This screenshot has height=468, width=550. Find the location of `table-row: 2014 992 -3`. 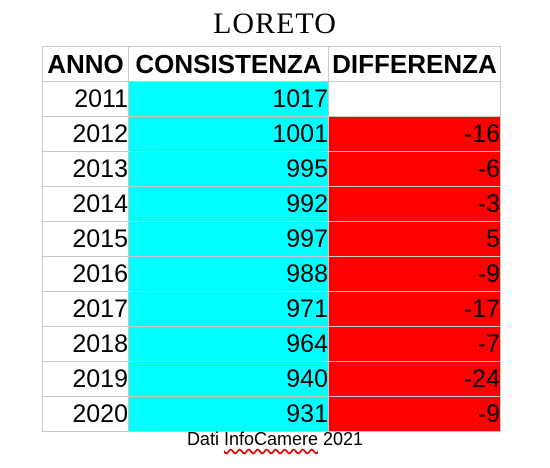

table-row: 2014 992 -3 is located at coordinates (271, 204).